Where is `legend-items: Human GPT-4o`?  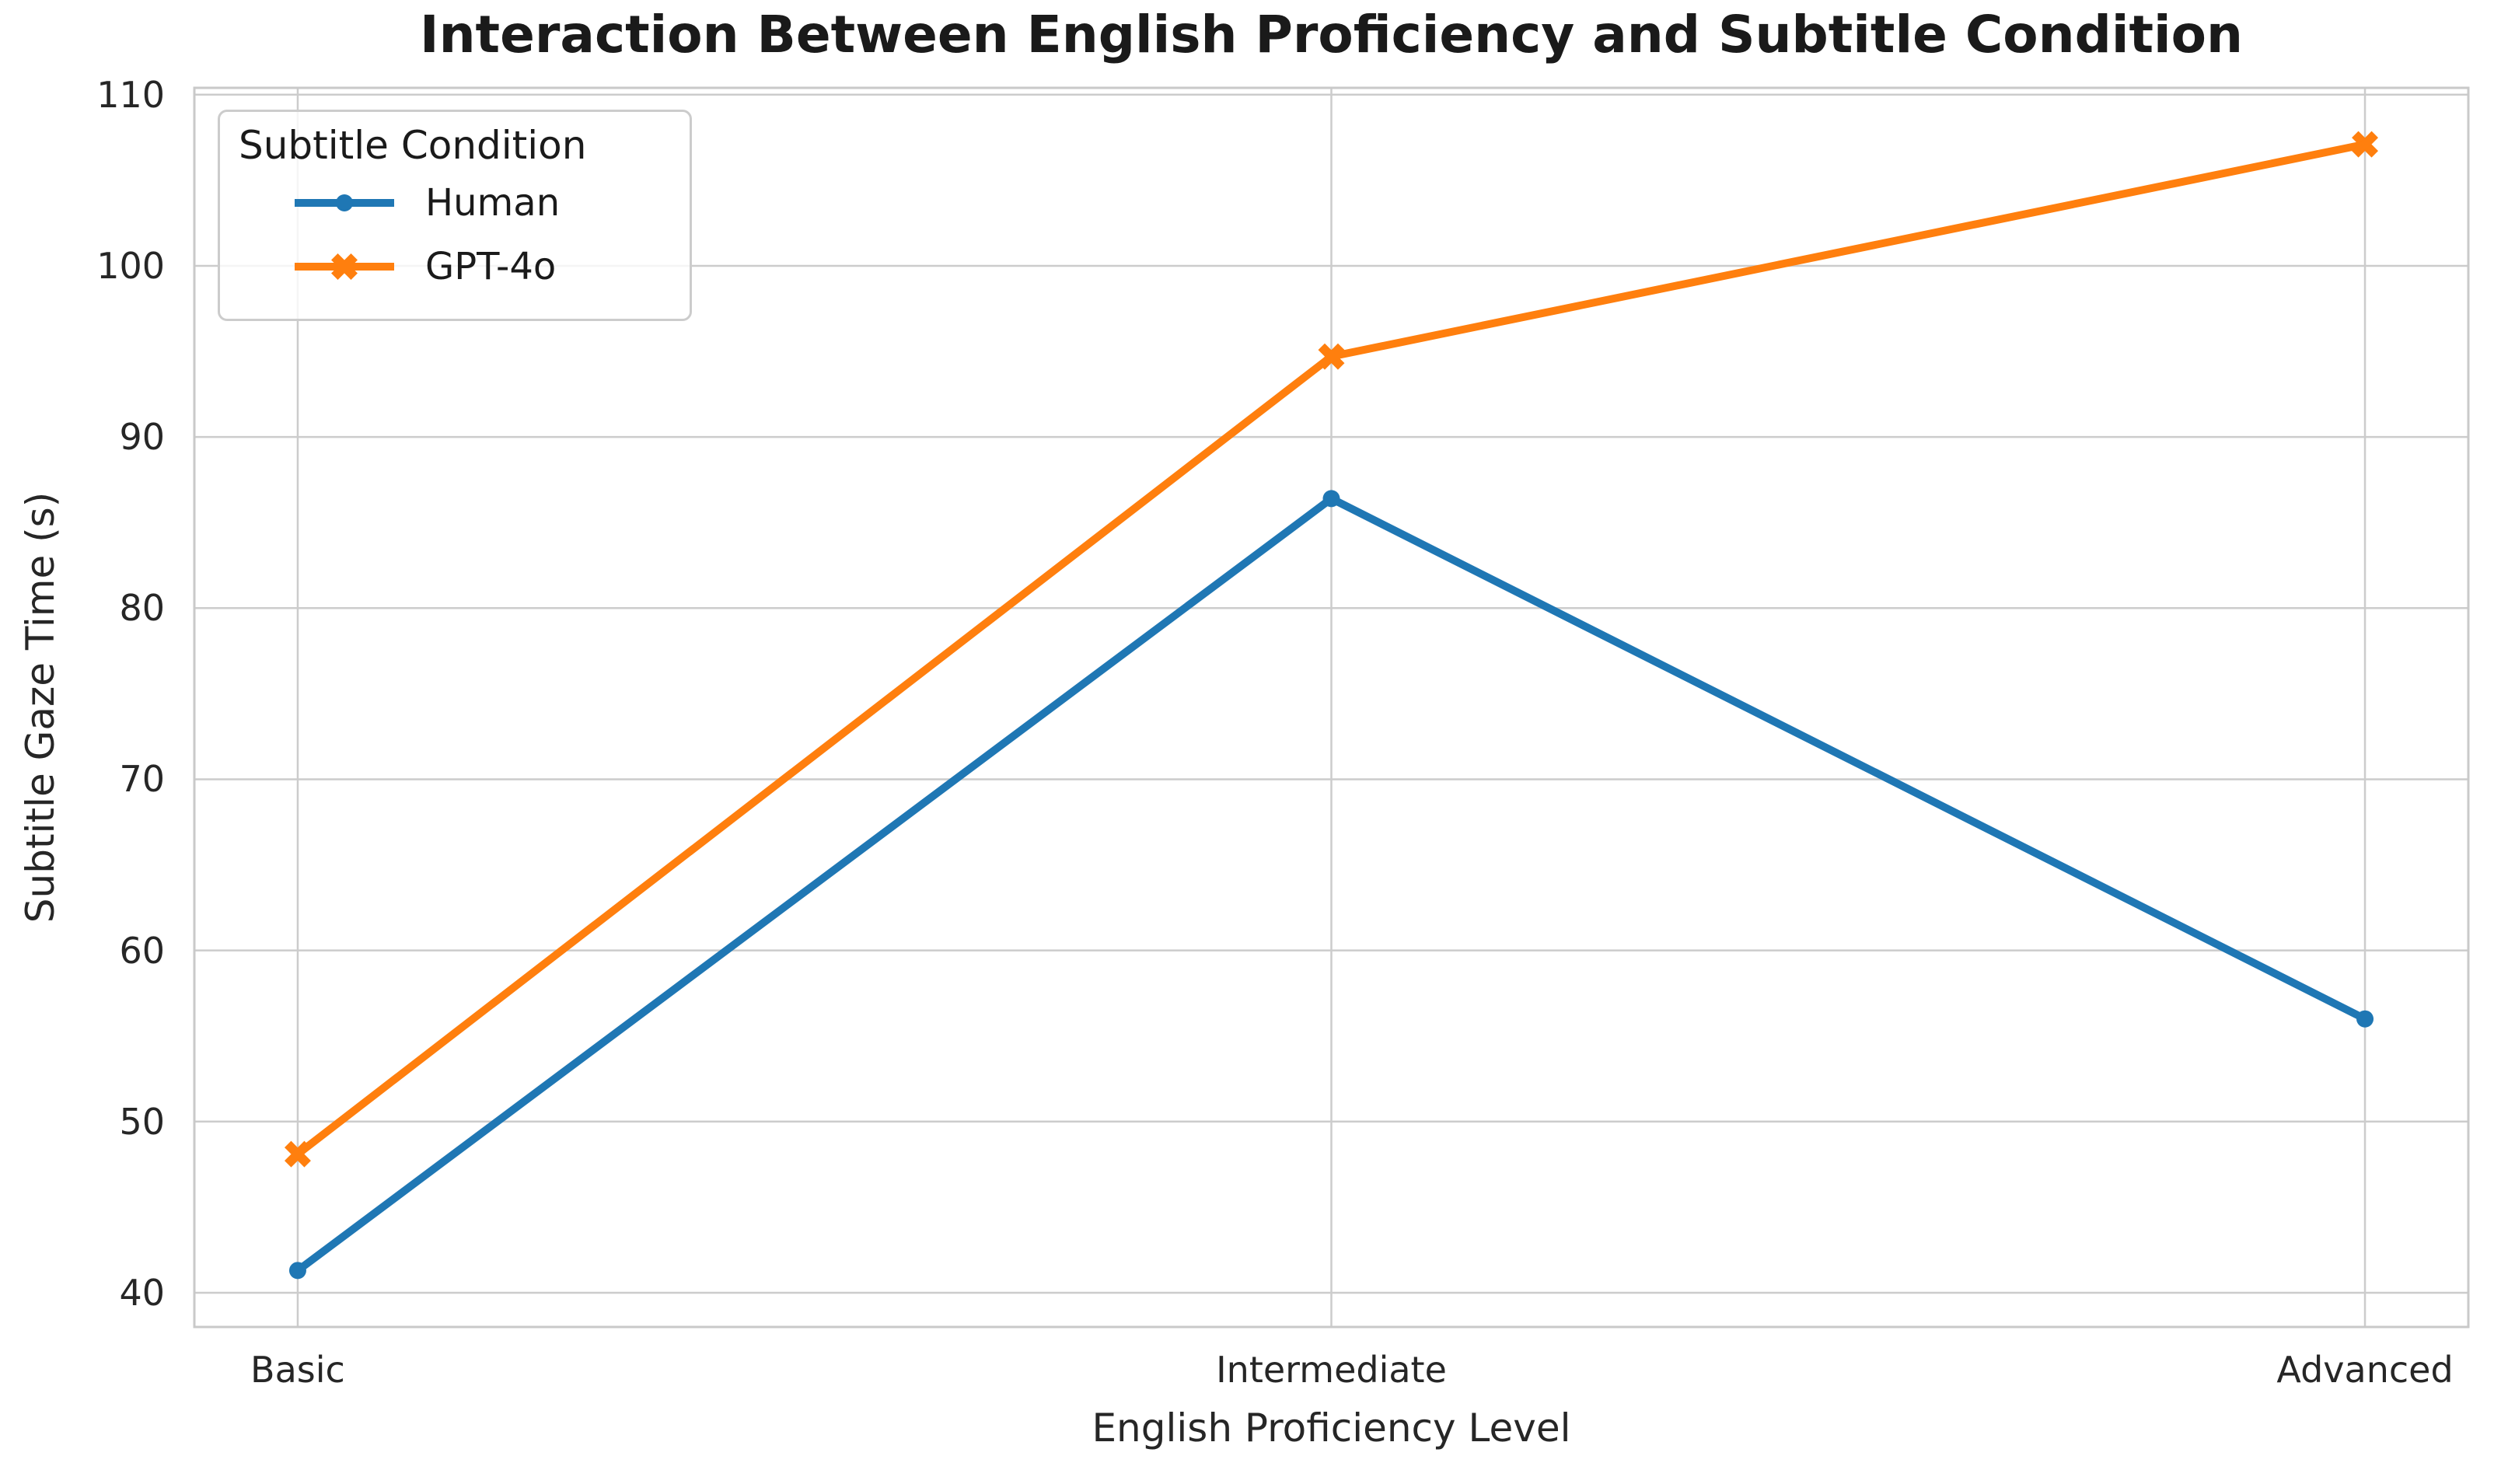 legend-items: Human GPT-4o is located at coordinates (464, 235).